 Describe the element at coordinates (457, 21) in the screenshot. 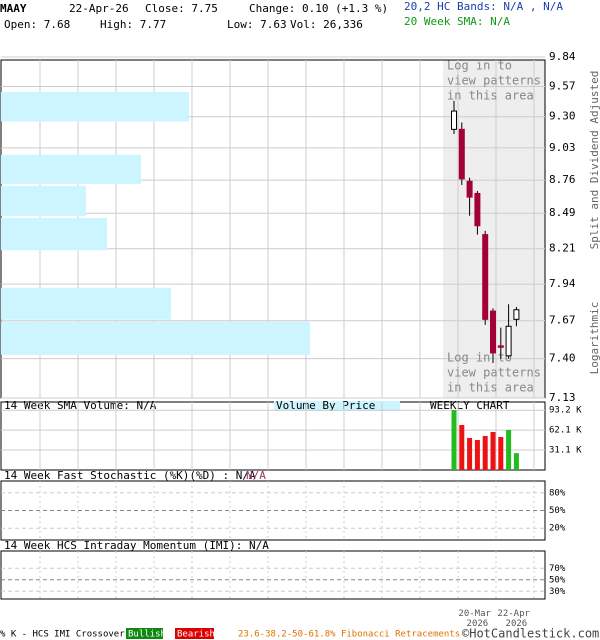

I see `sma: 20 Week SMA: N/A` at that location.